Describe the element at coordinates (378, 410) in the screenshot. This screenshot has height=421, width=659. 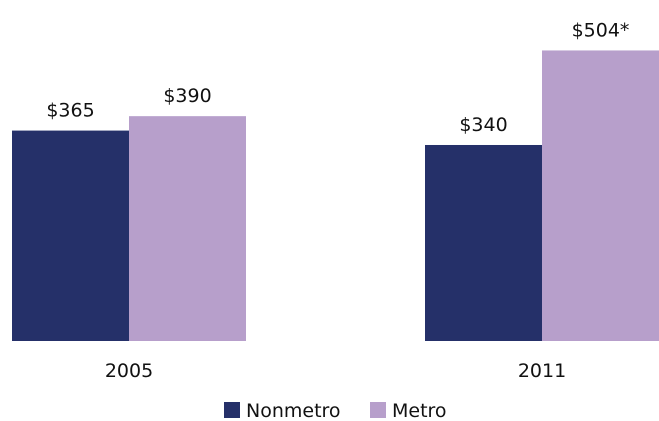
I see `legend-swatch-metro` at that location.